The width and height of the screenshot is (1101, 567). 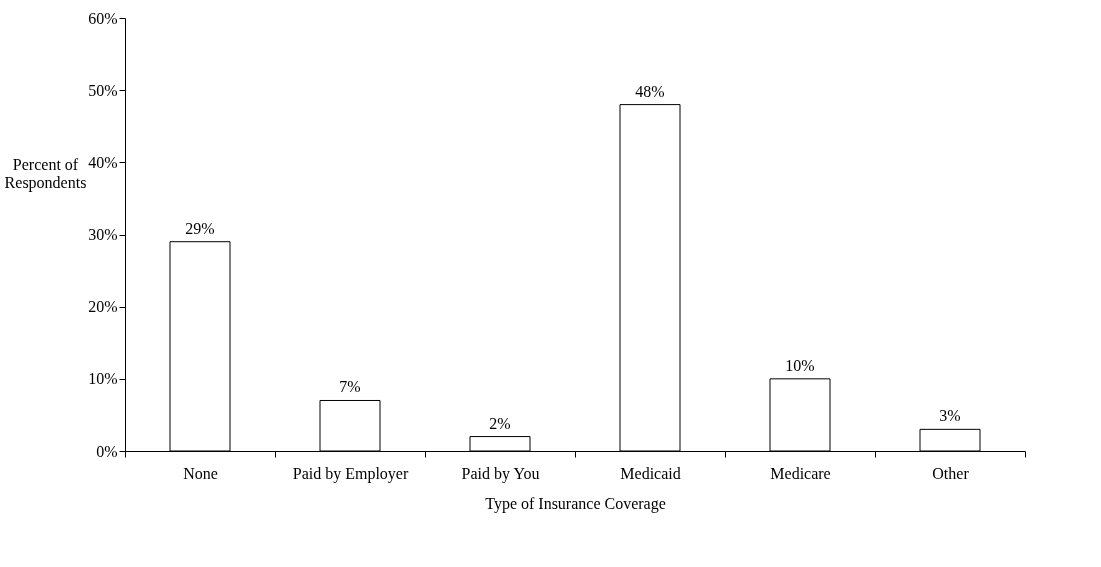 What do you see at coordinates (951, 473) in the screenshot?
I see `x-tick-label: Other` at bounding box center [951, 473].